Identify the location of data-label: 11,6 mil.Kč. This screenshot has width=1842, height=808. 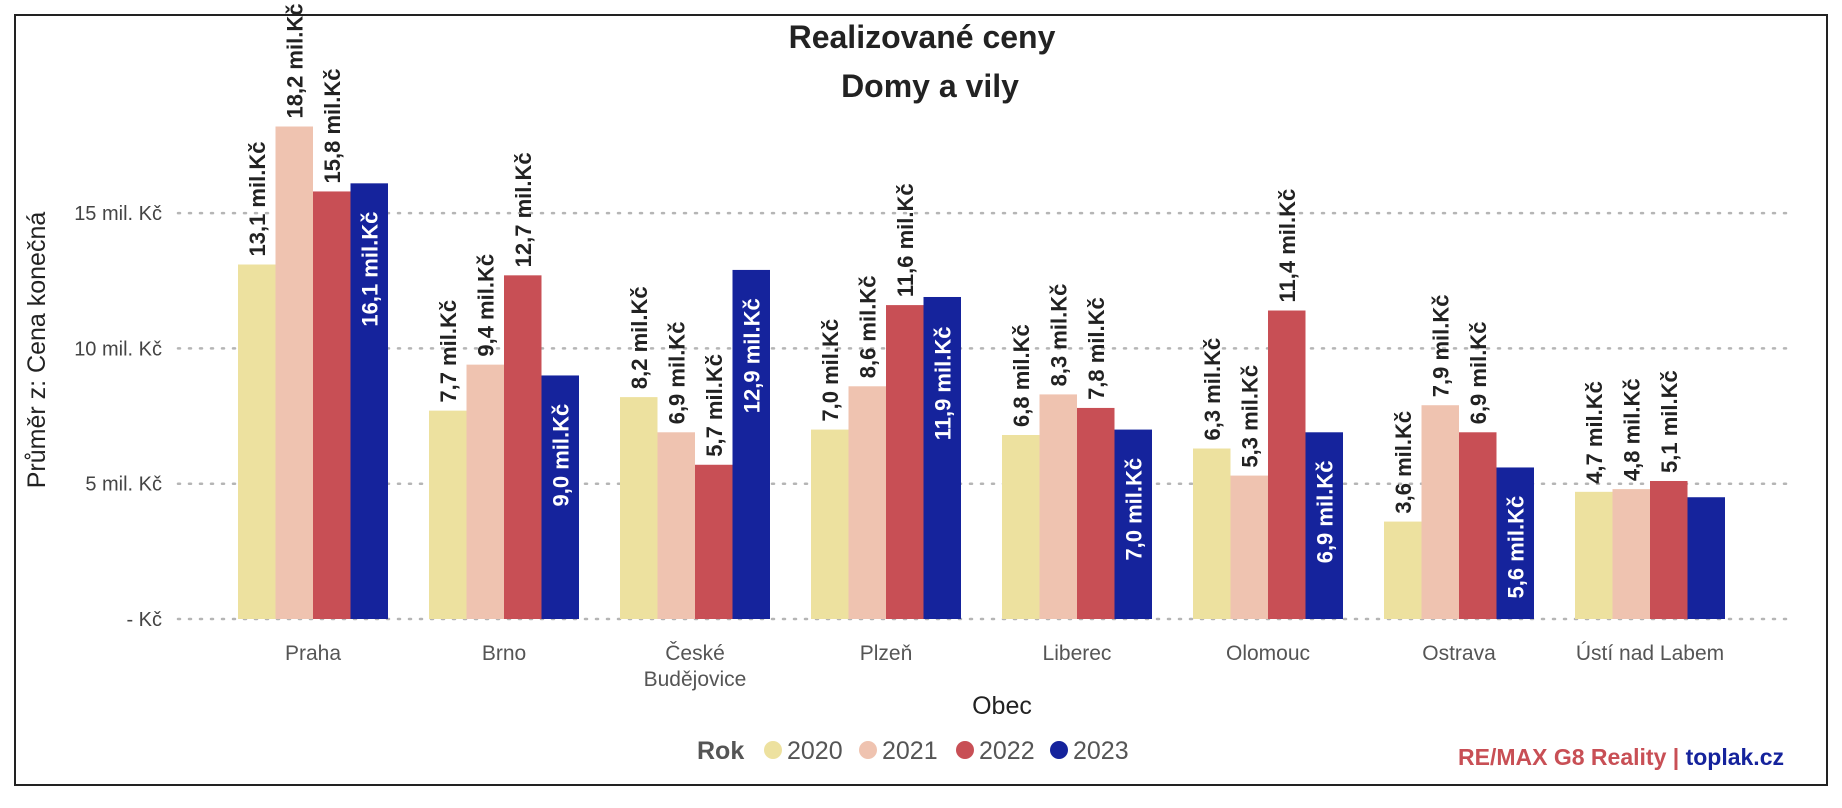
(905, 240).